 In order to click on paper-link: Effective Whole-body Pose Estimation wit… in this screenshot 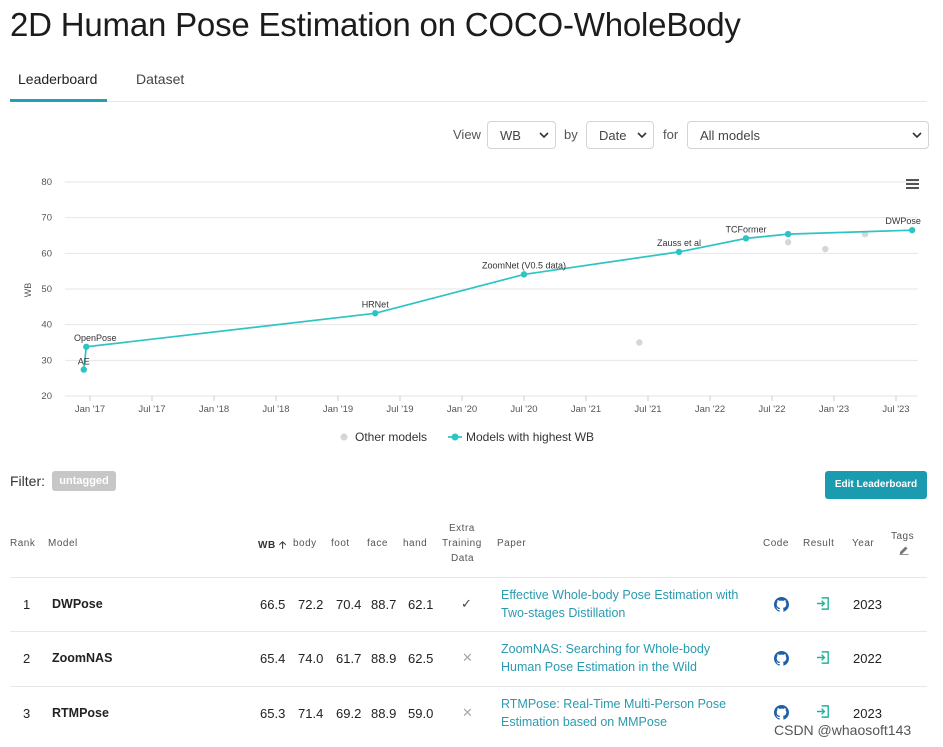, I will do `click(631, 604)`.